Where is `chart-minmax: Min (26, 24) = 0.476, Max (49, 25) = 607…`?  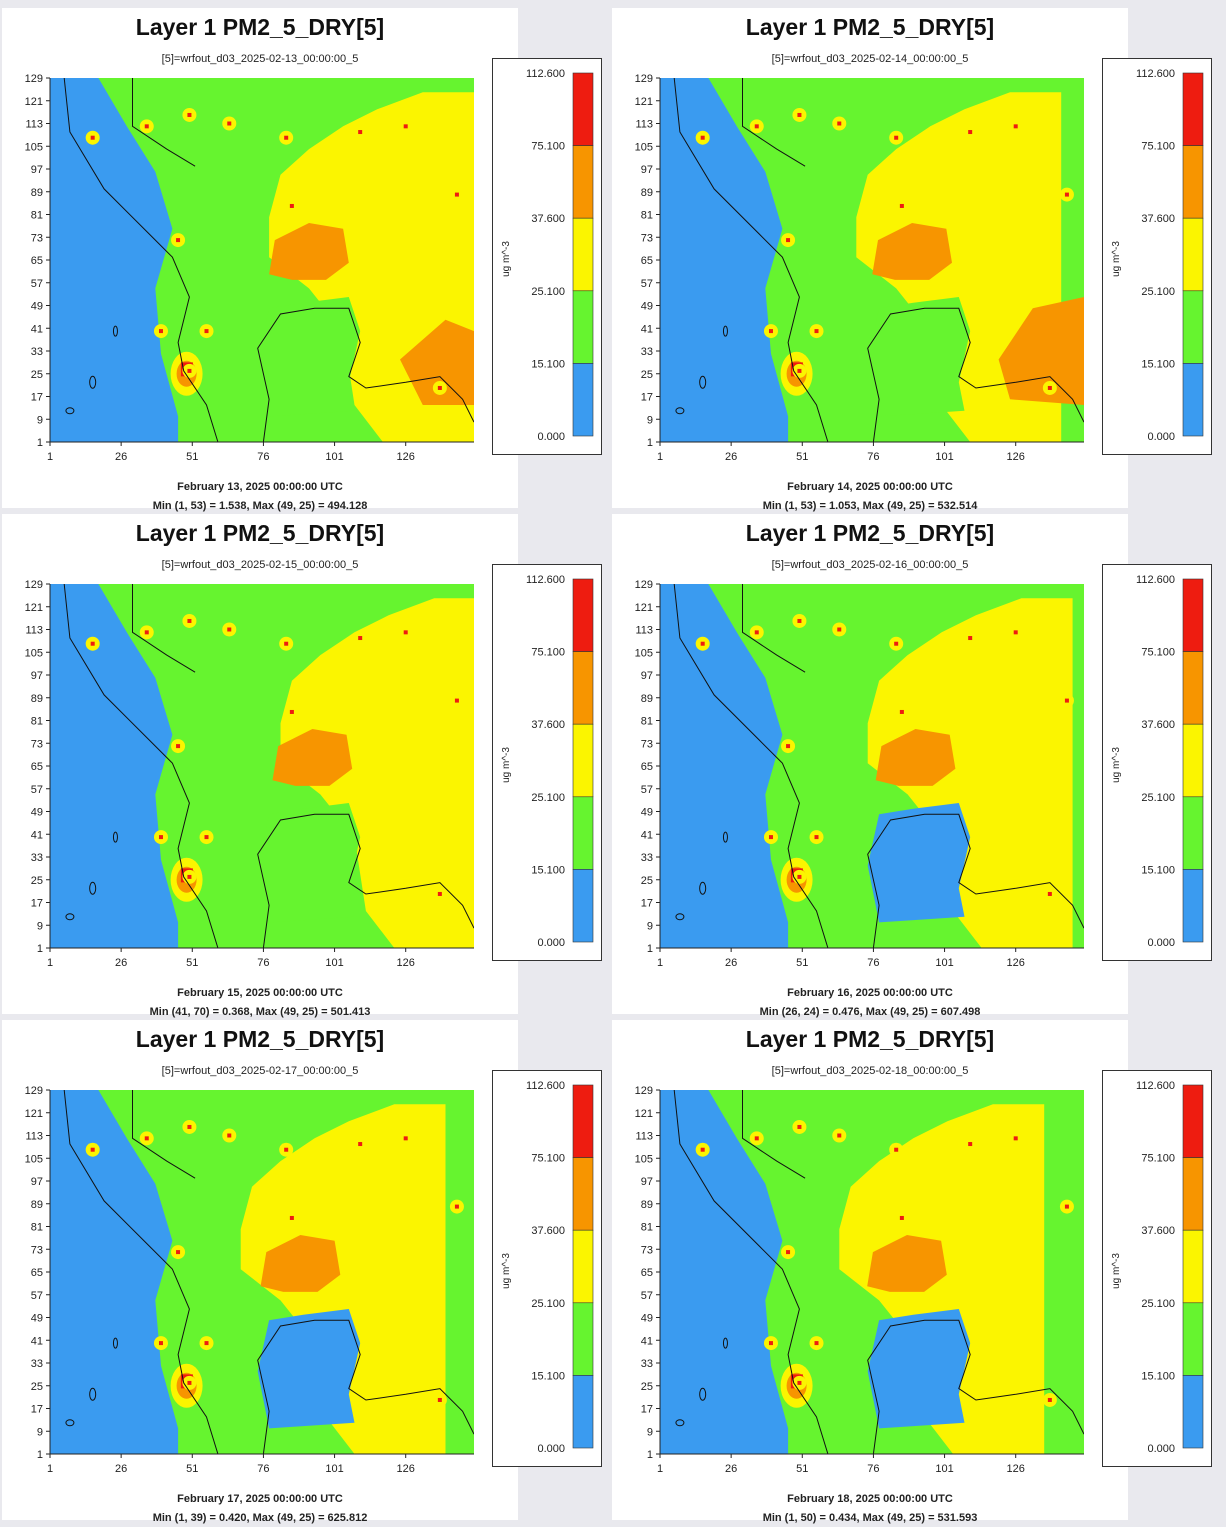
chart-minmax: Min (26, 24) = 0.476, Max (49, 25) = 607… is located at coordinates (870, 1012).